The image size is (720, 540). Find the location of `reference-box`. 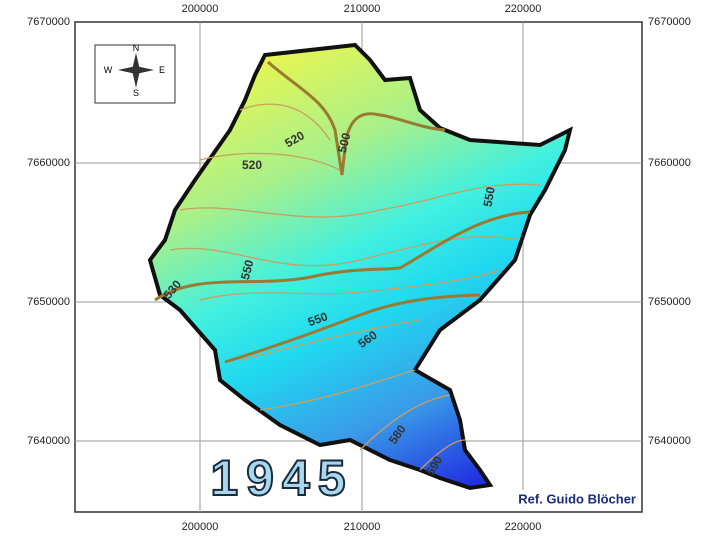

reference-box is located at coordinates (565, 500).